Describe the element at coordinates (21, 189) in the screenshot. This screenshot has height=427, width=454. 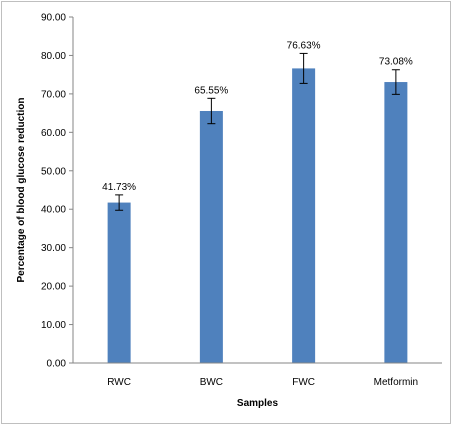
I see `y-axis-title: Percentage of blood glucose reduction` at that location.